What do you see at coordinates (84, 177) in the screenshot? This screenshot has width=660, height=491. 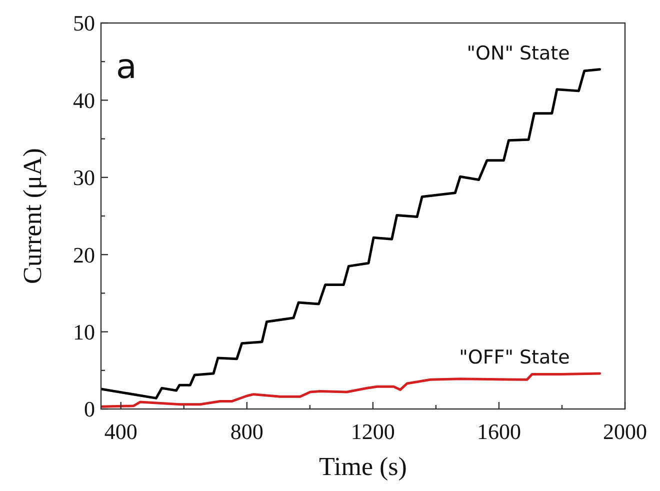 I see `y-tick-label: 30` at bounding box center [84, 177].